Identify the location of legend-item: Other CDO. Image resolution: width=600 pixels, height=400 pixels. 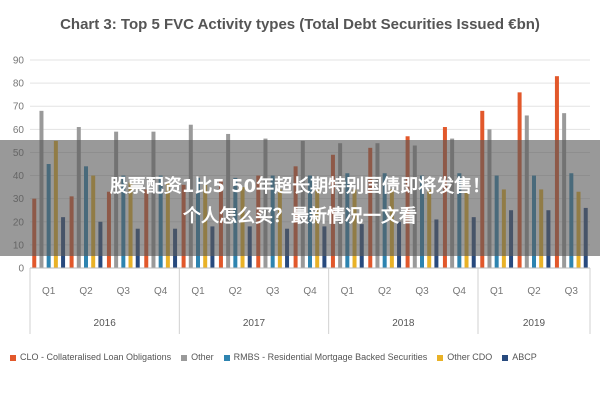
(464, 357).